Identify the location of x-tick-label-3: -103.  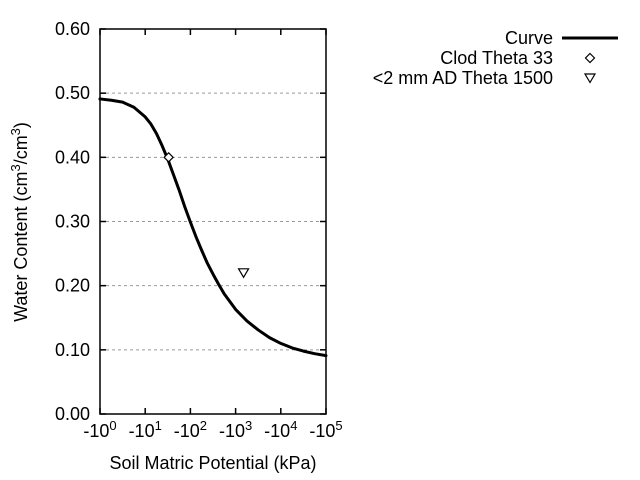
(235, 429).